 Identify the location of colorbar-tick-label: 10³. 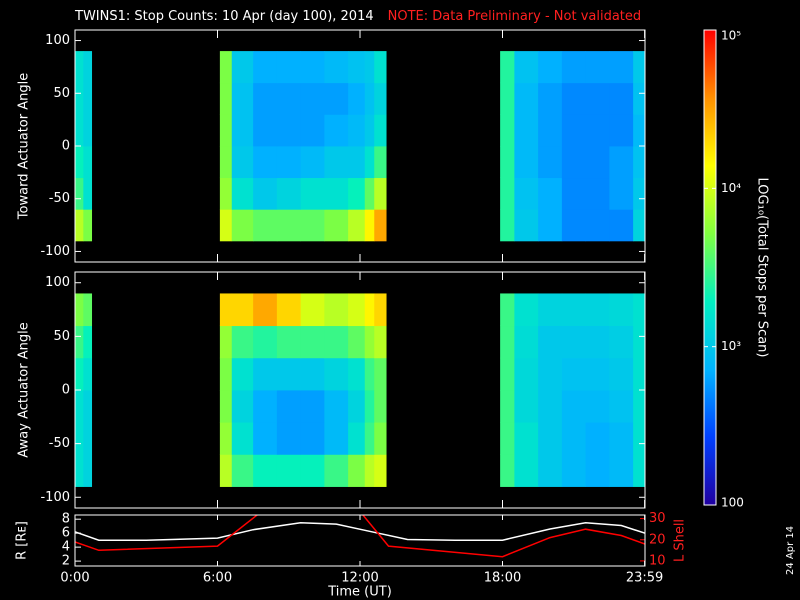
(731, 346).